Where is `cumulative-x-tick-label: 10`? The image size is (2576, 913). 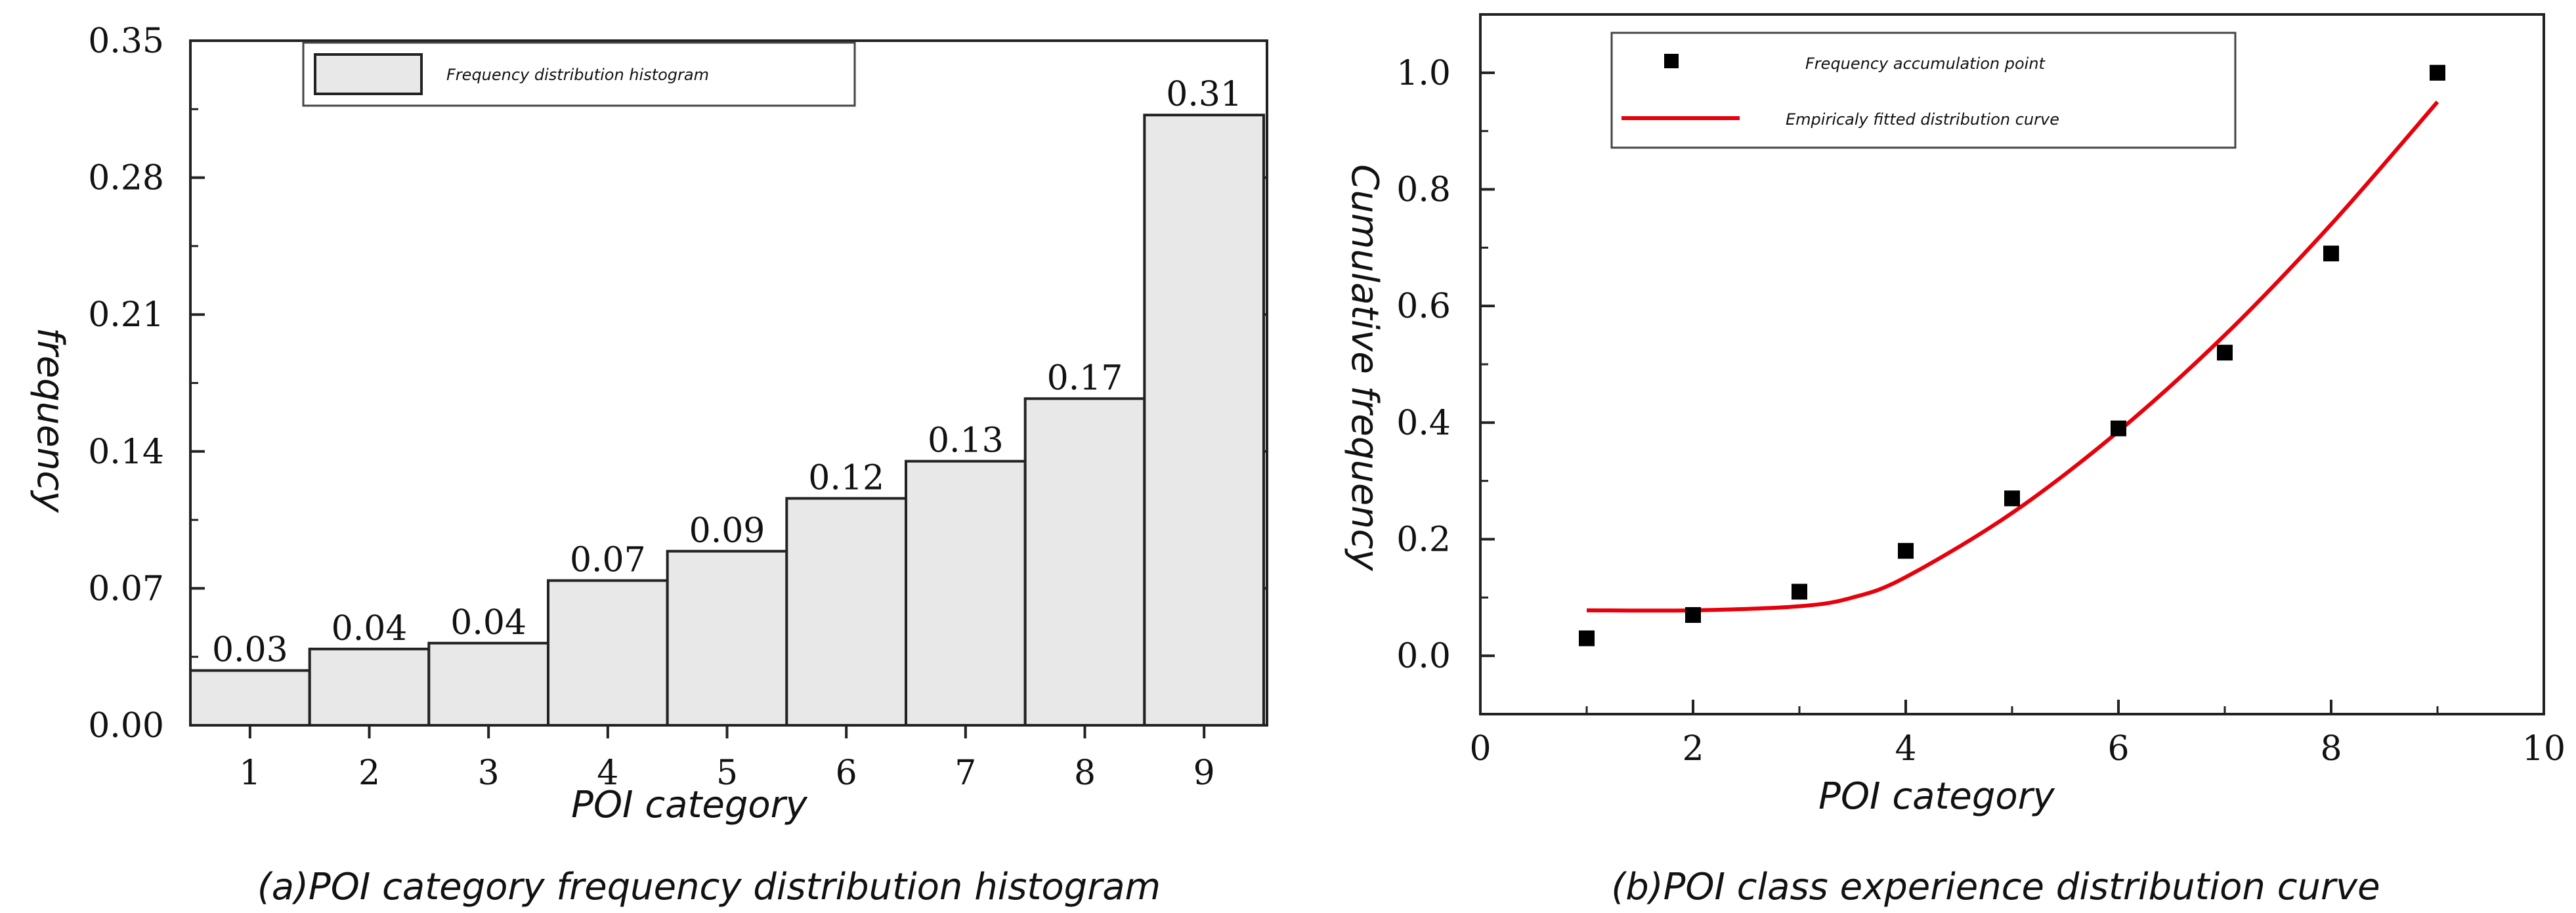 cumulative-x-tick-label: 10 is located at coordinates (2543, 749).